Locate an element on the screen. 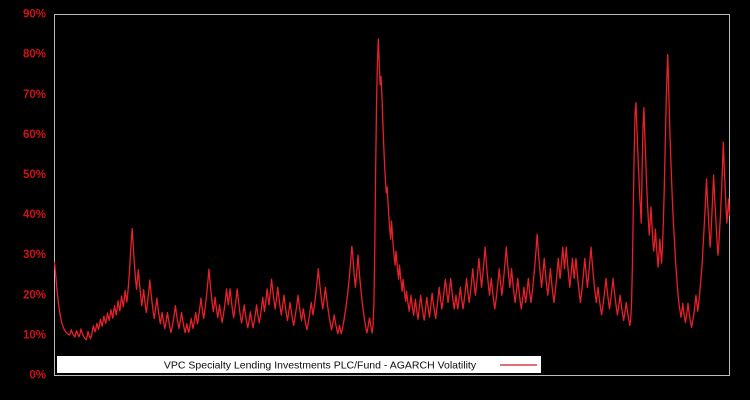 The height and width of the screenshot is (400, 750). y-axis-tick-label: 10% is located at coordinates (34, 335).